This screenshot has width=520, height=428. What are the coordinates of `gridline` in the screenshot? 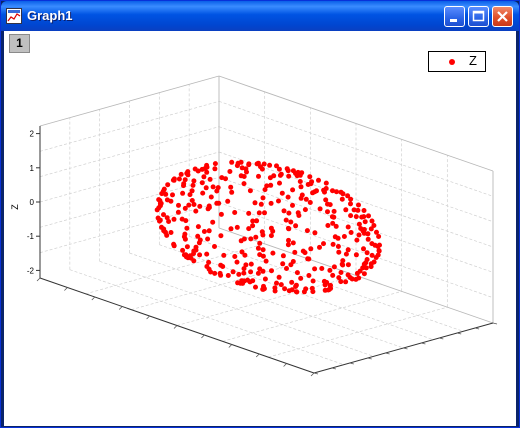 It's located at (175, 269).